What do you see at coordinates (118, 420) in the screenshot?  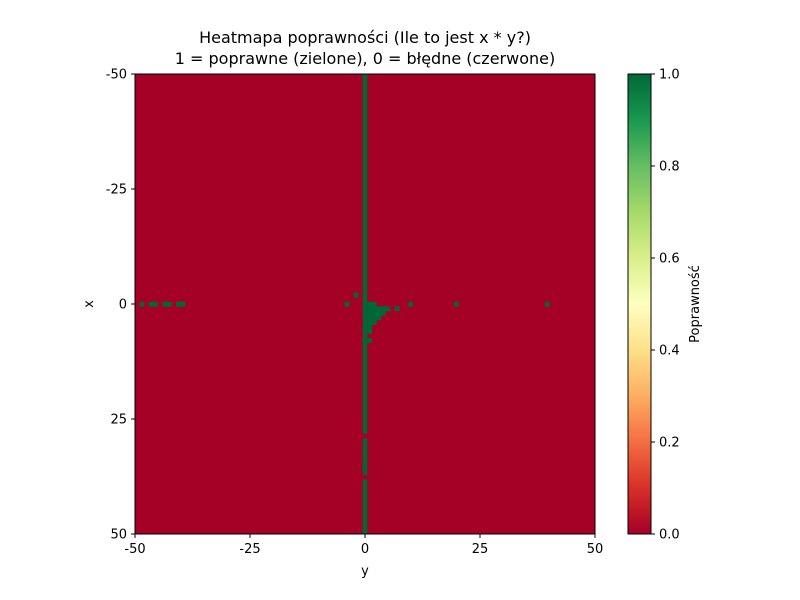 I see `y-tick-label: 25` at bounding box center [118, 420].